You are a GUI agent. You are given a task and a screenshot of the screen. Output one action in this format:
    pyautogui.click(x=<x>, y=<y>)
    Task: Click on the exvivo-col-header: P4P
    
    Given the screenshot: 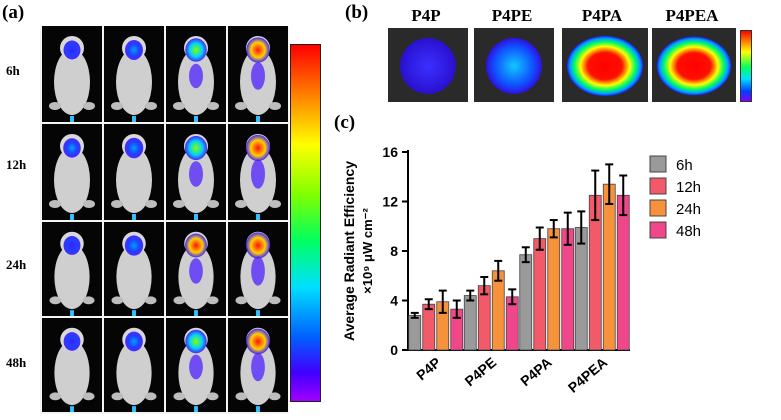 What is the action you would take?
    pyautogui.click(x=426, y=15)
    